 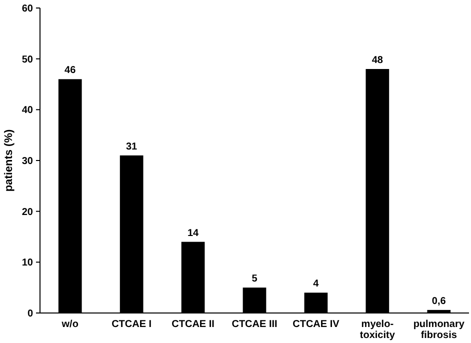 I want to click on y-tick-label: 0, so click(x=30, y=314).